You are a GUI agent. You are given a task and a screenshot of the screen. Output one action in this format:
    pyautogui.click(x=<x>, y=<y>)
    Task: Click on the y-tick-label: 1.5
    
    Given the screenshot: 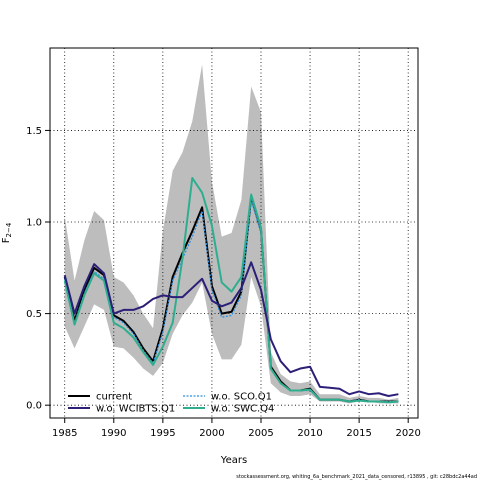 What is the action you would take?
    pyautogui.click(x=34, y=131)
    